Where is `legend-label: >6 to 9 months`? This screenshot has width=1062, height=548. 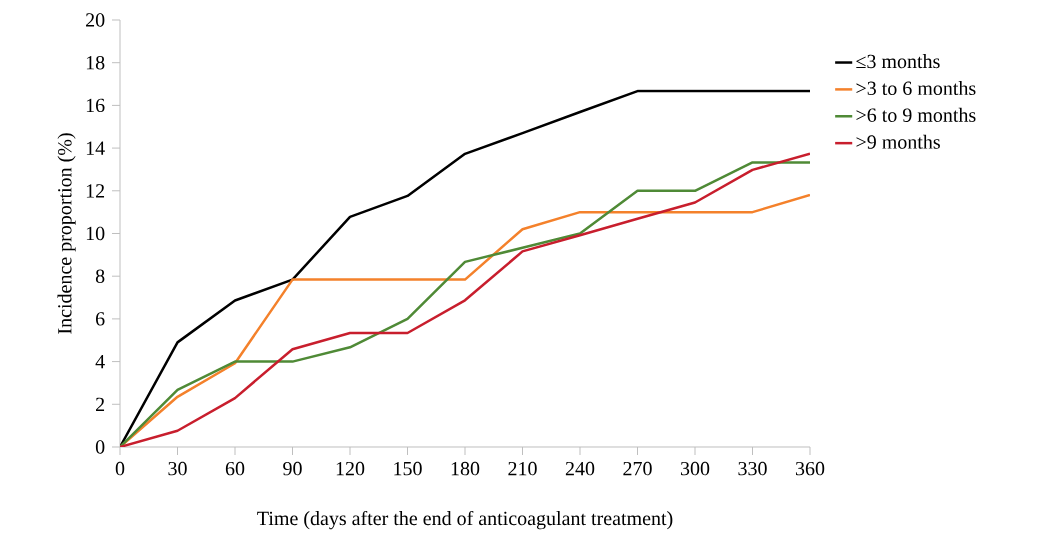
legend-label: >6 to 9 months is located at coordinates (916, 114).